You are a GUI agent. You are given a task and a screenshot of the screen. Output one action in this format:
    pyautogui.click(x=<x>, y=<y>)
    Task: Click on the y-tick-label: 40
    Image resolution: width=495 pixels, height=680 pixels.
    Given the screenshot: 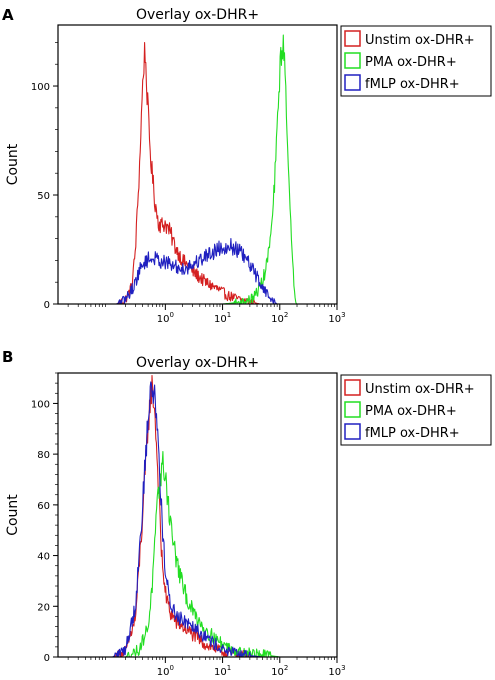 What is the action you would take?
    pyautogui.click(x=43, y=557)
    